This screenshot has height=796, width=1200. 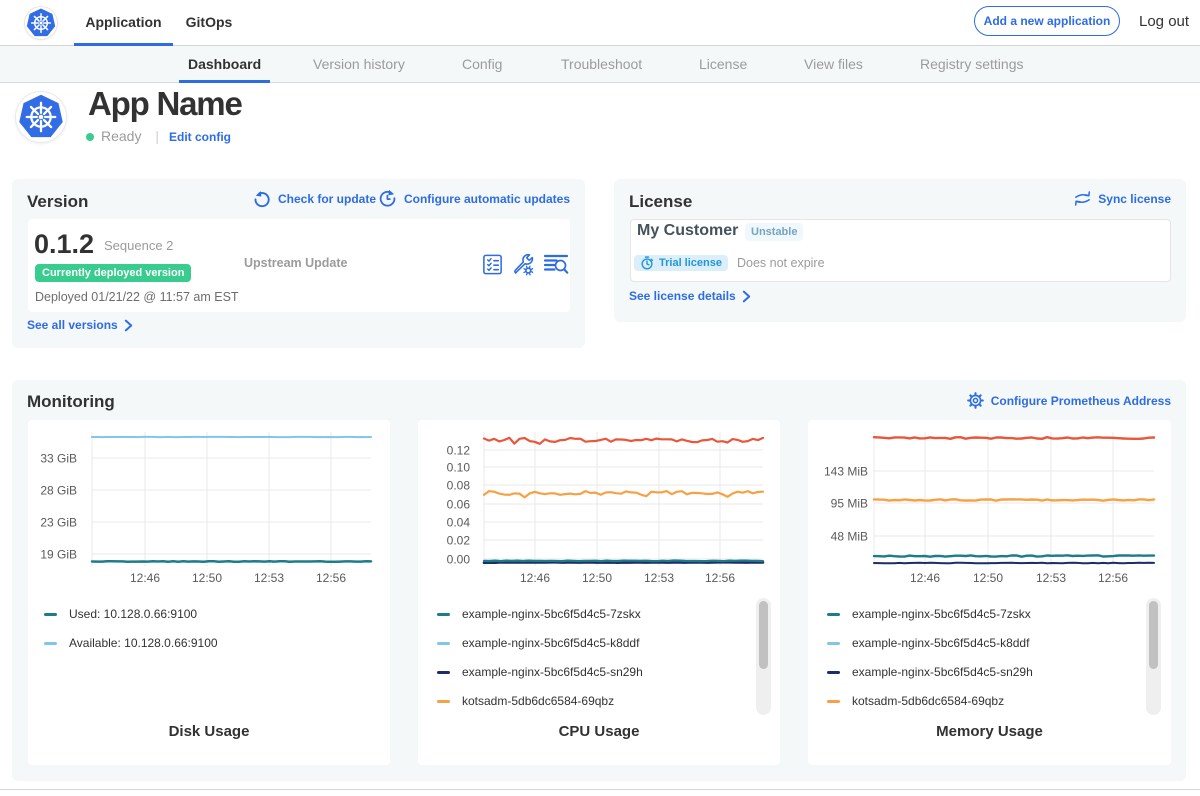 I want to click on svg-text: 0.04, so click(x=459, y=523).